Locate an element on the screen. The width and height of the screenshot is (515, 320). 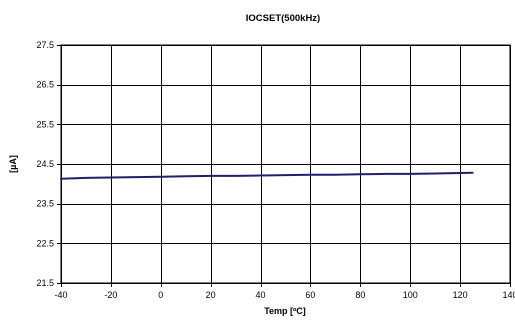
y-axis-label: [µA] is located at coordinates (13, 164).